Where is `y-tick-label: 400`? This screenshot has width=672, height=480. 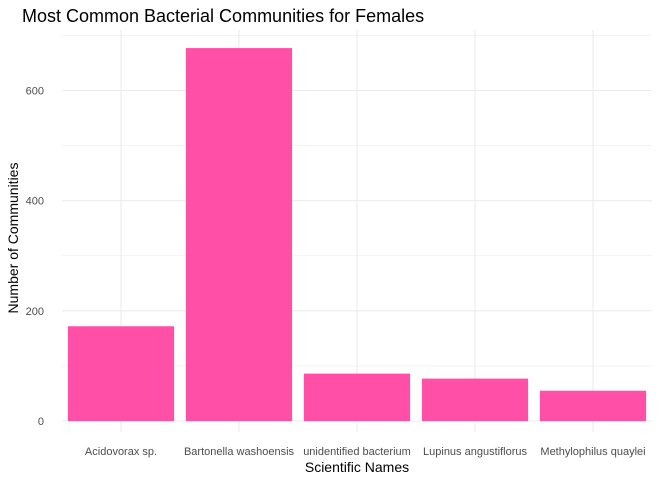
y-tick-label: 400 is located at coordinates (35, 202).